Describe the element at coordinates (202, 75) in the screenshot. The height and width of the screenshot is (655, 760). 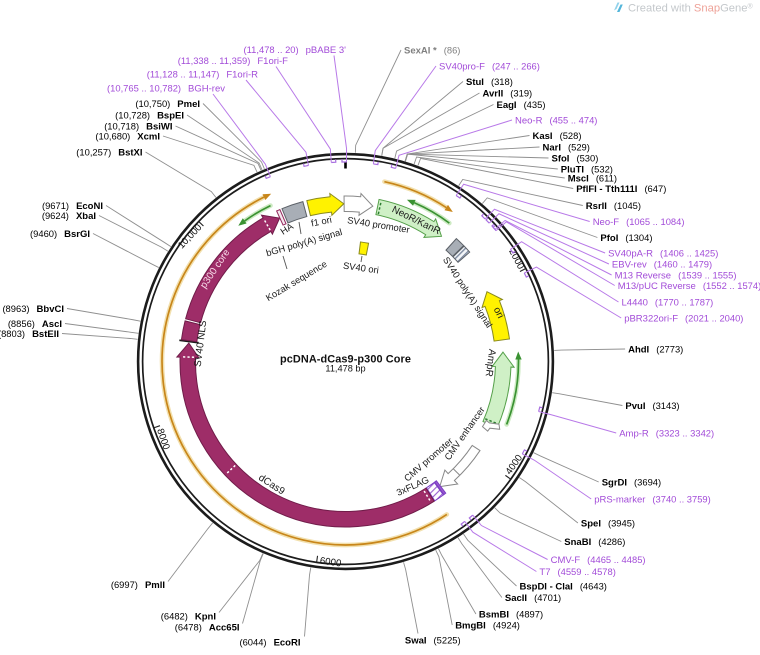
I see `svg-text: (11,128 .. 11,147)F1ori-R` at that location.